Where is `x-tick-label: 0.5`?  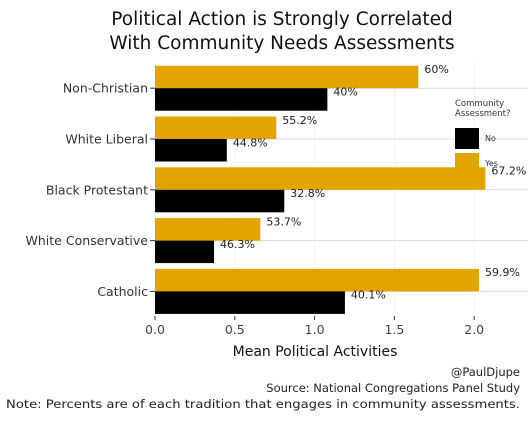
x-tick-label: 0.5 is located at coordinates (235, 329).